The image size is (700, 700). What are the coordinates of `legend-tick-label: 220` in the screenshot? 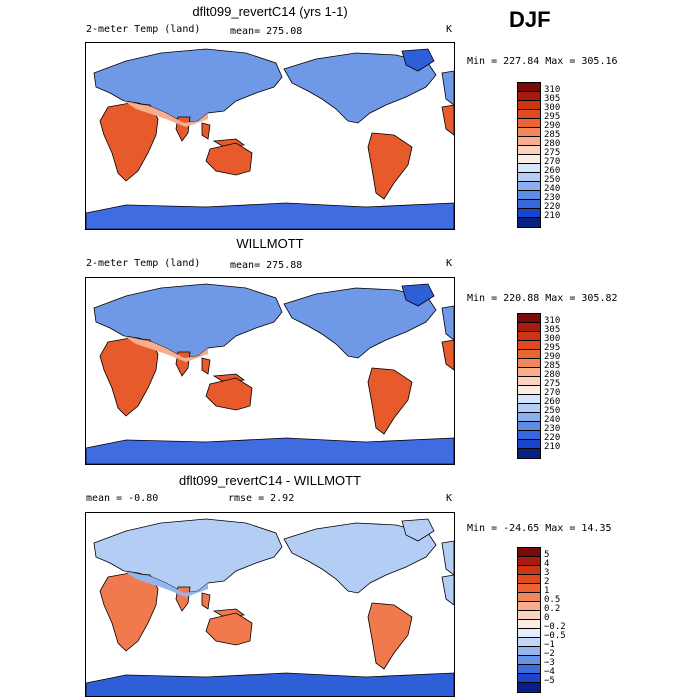 It's located at (552, 438).